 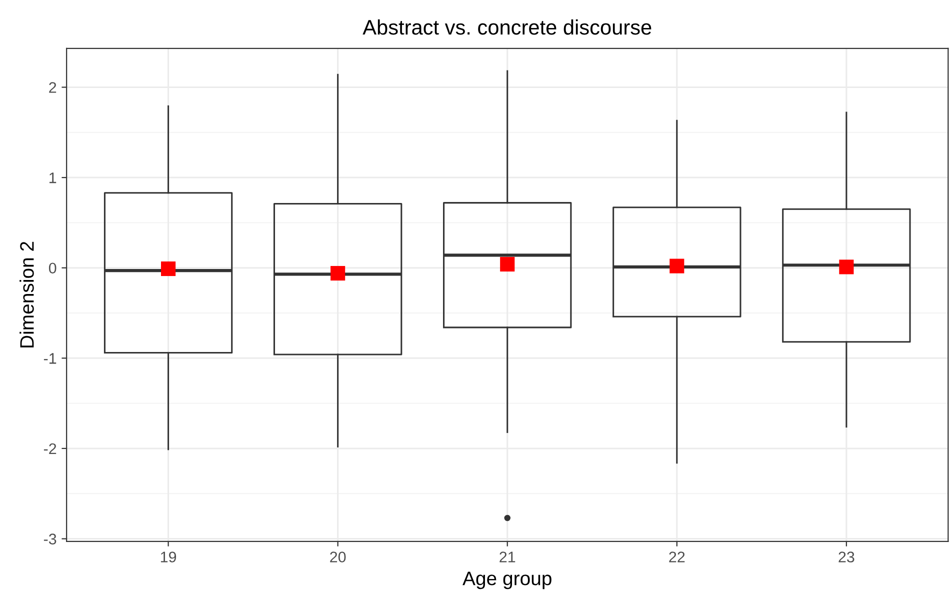 I want to click on y-tick-label: -1, so click(x=50, y=358).